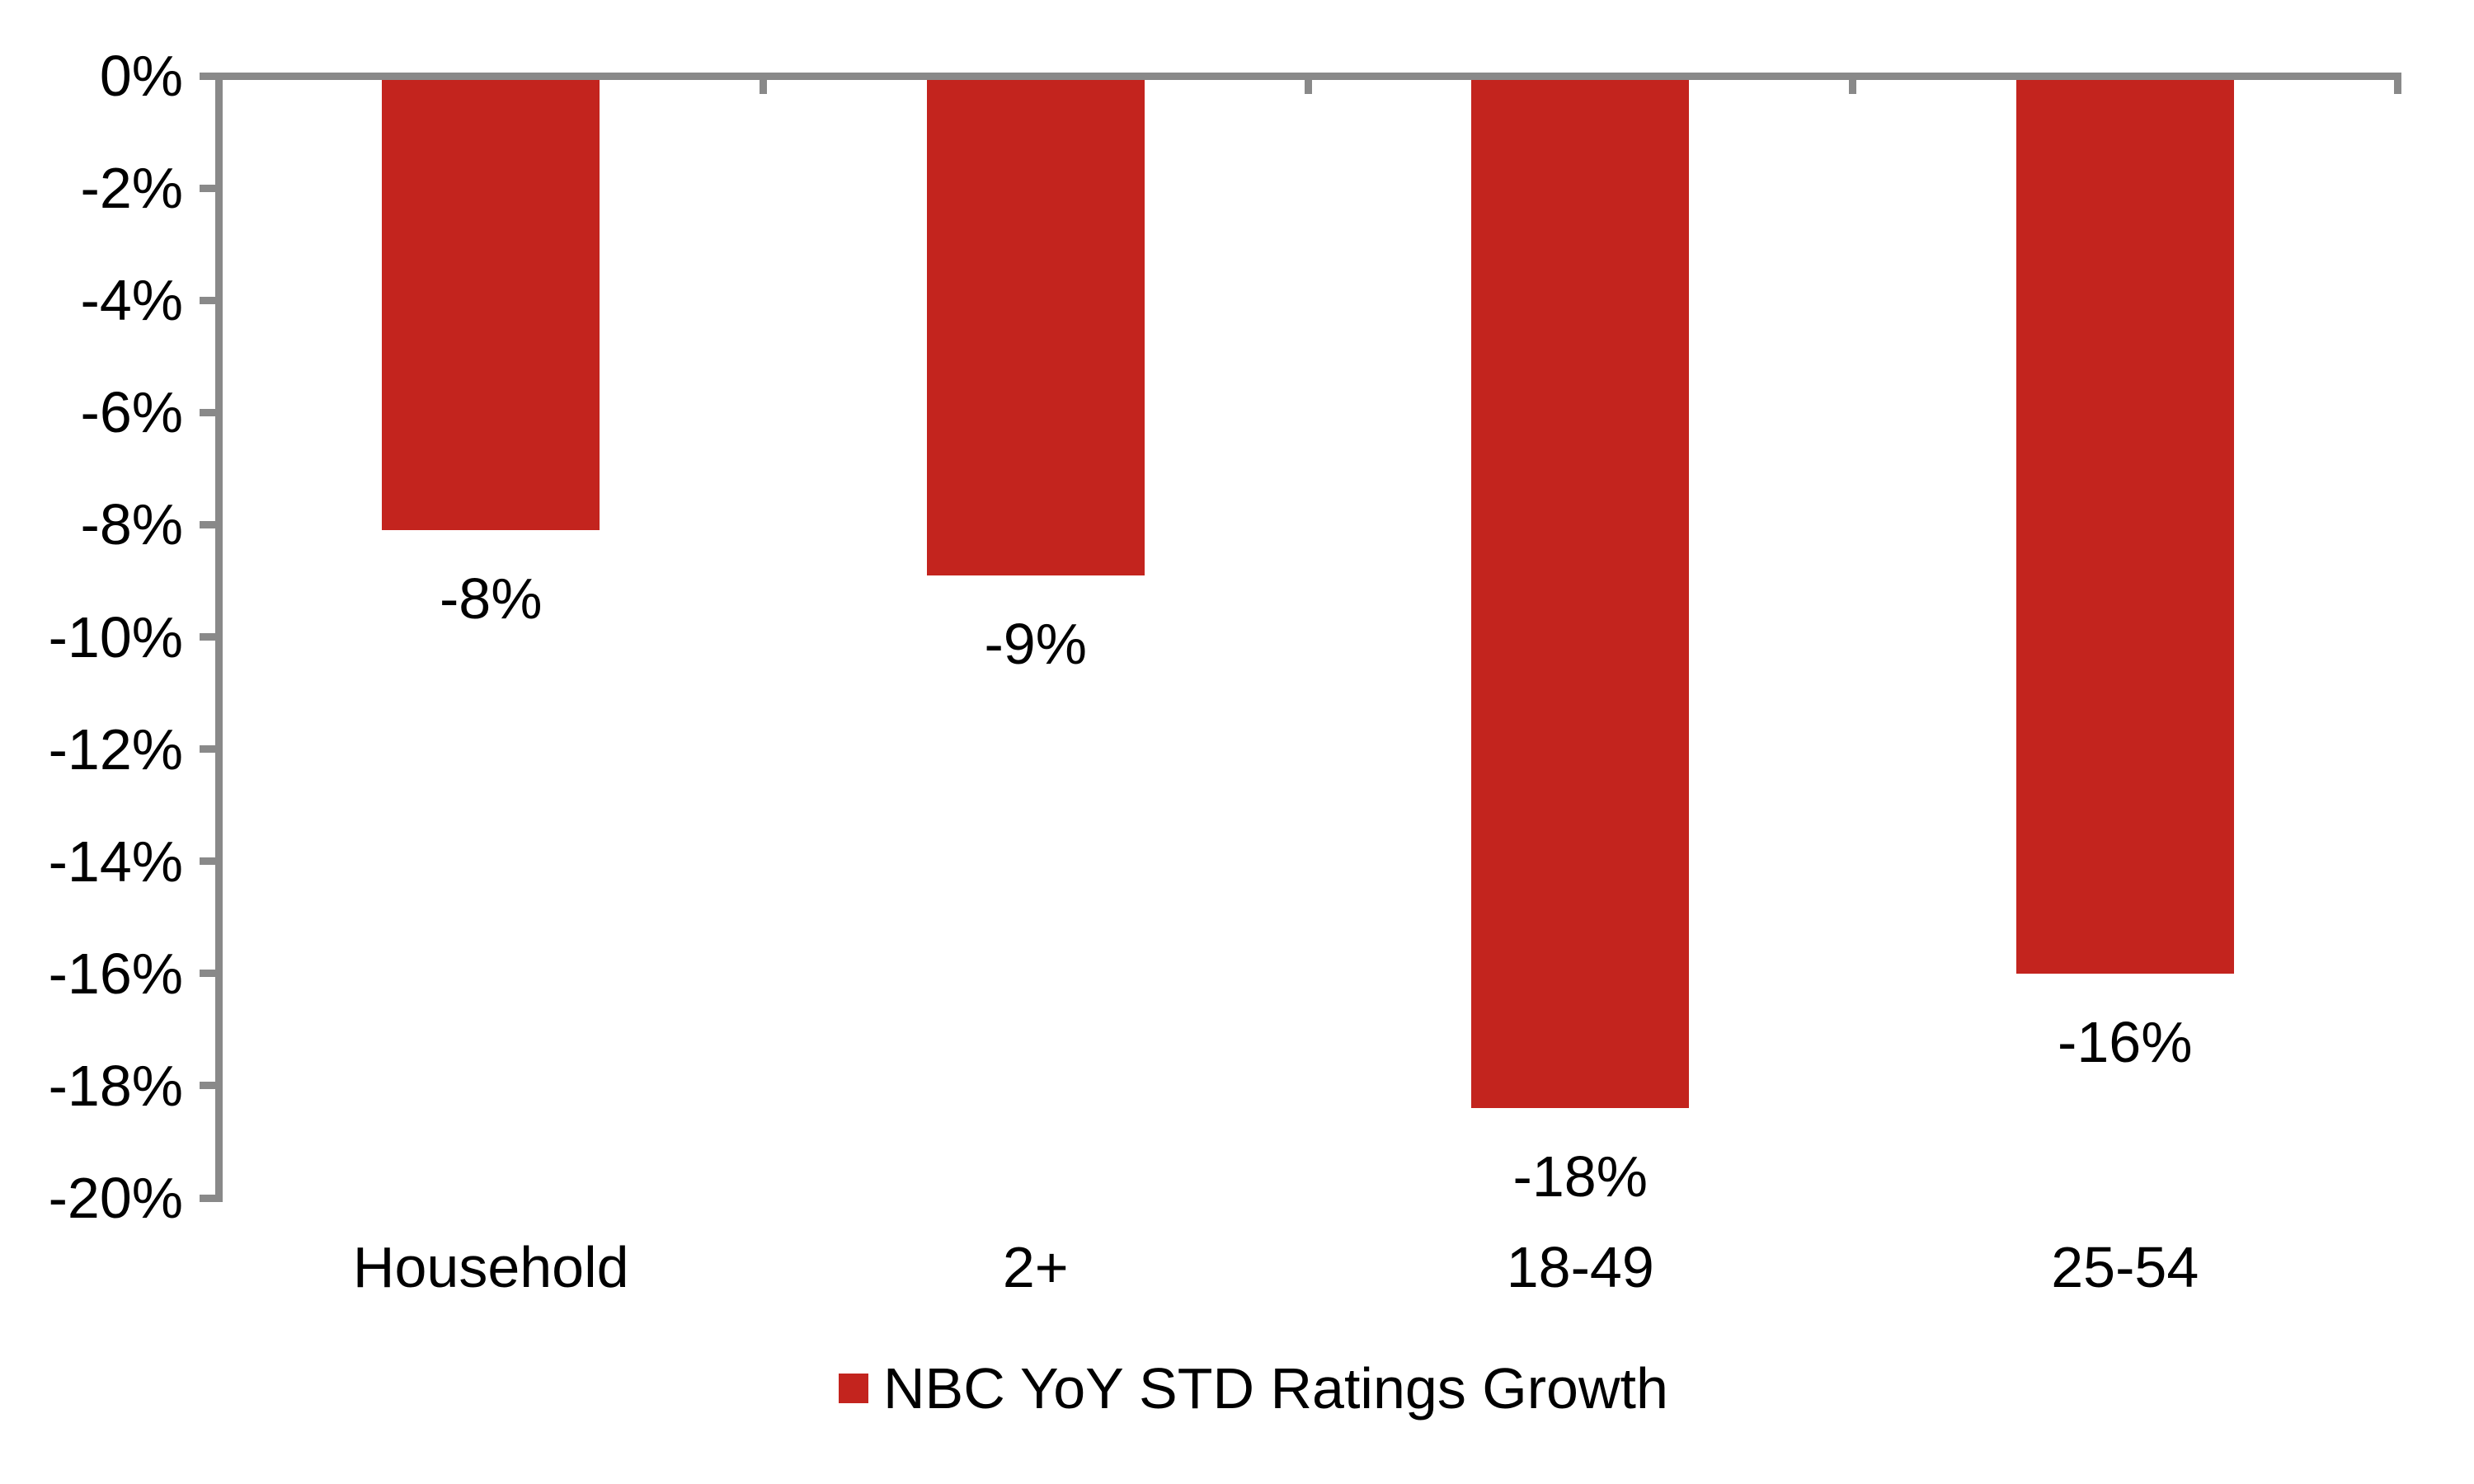 Image resolution: width=2474 pixels, height=1484 pixels. Describe the element at coordinates (1580, 1267) in the screenshot. I see `category-label: 18-49` at that location.